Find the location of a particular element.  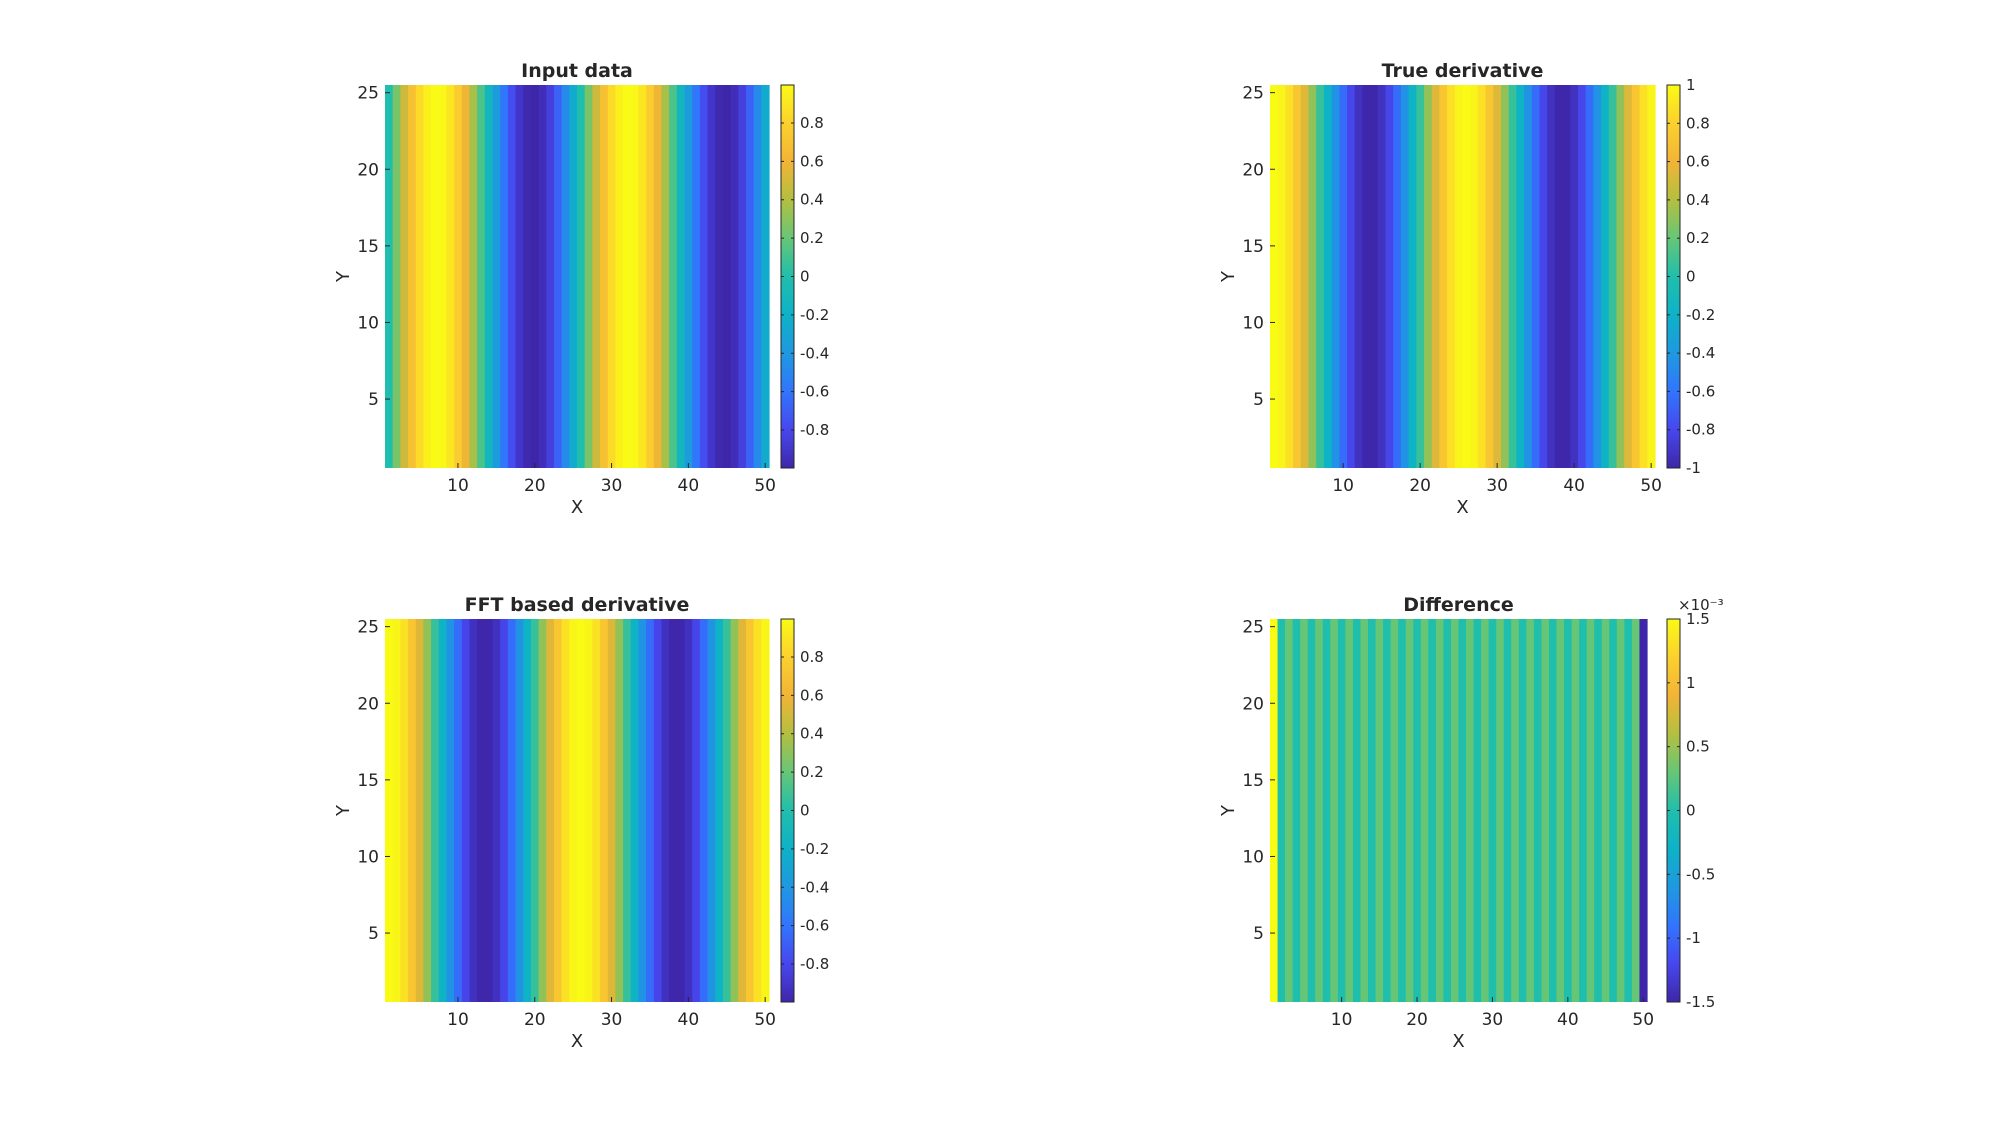

y-tick-label: 20 is located at coordinates (368, 704).